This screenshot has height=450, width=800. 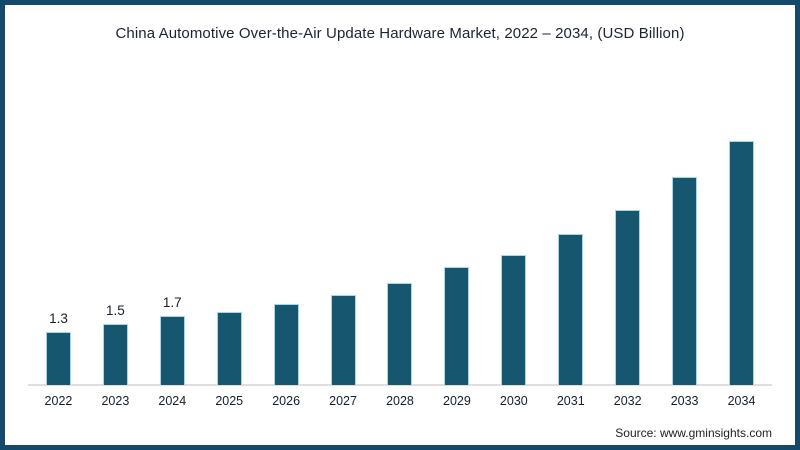 What do you see at coordinates (627, 401) in the screenshot?
I see `x-tick-label: 2032` at bounding box center [627, 401].